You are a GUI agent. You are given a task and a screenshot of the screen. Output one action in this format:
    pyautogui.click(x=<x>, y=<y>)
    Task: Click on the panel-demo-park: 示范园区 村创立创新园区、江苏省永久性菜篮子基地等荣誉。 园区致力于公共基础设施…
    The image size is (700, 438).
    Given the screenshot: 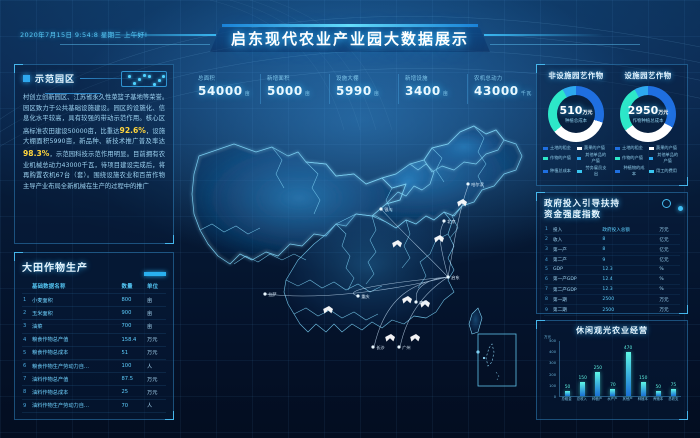 What is the action you would take?
    pyautogui.click(x=94, y=154)
    